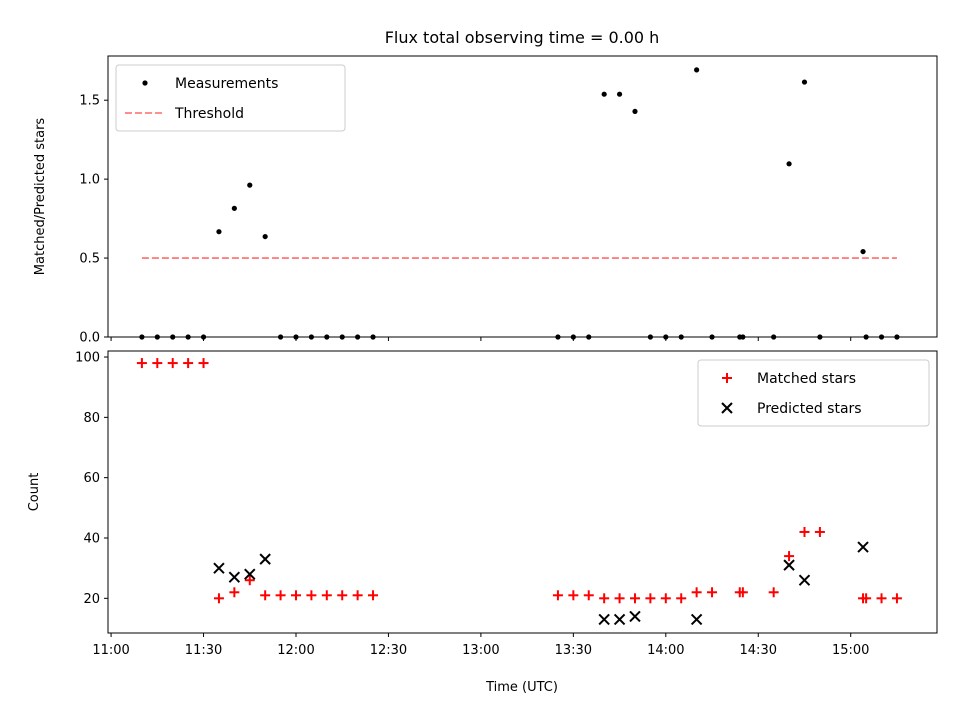 The image size is (960, 720). What do you see at coordinates (665, 650) in the screenshot?
I see `xtick-label-6: 14:00` at bounding box center [665, 650].